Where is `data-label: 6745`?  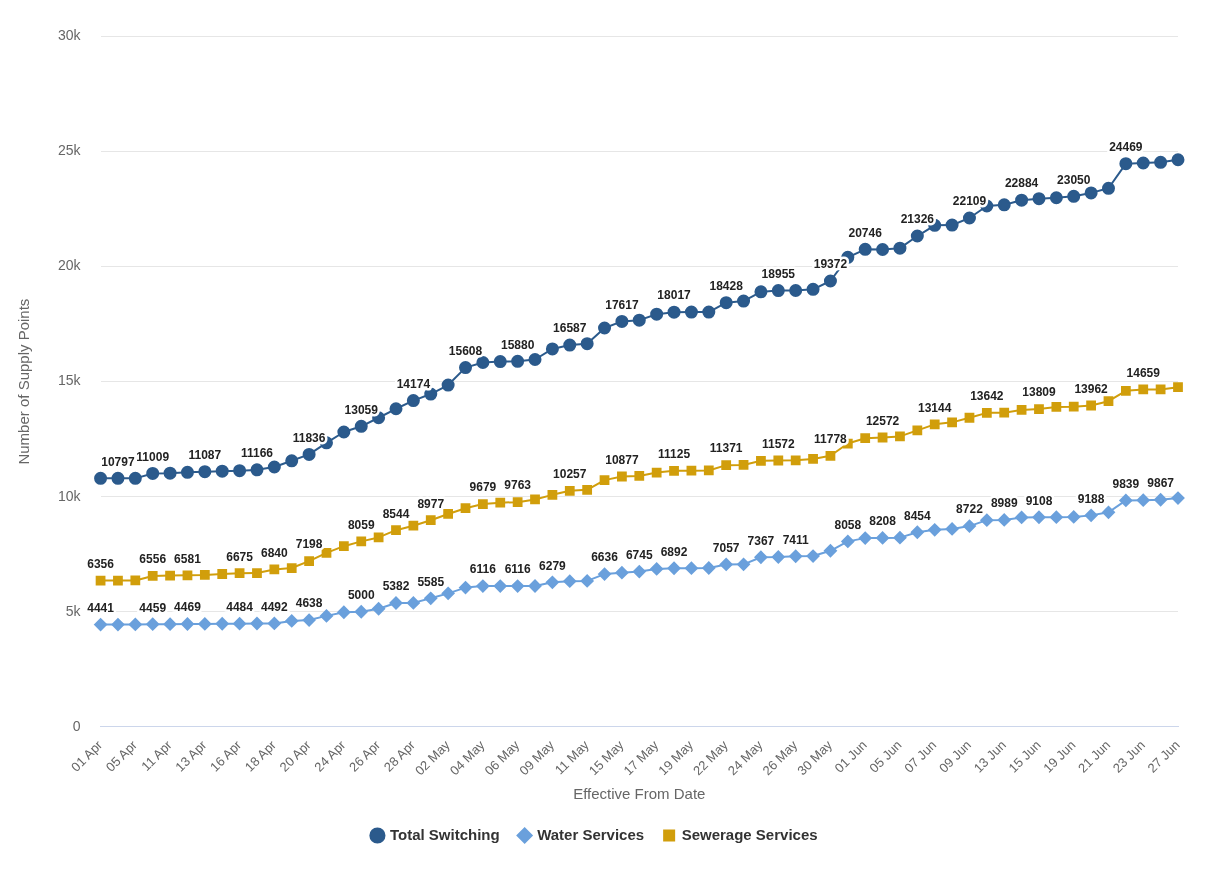 data-label: 6745 is located at coordinates (639, 554).